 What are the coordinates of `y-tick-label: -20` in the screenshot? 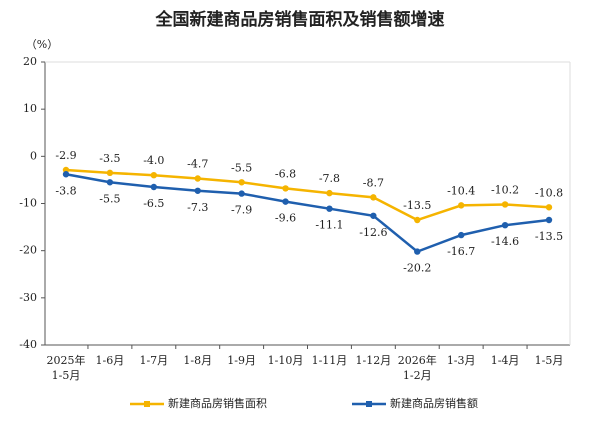 It's located at (28, 250).